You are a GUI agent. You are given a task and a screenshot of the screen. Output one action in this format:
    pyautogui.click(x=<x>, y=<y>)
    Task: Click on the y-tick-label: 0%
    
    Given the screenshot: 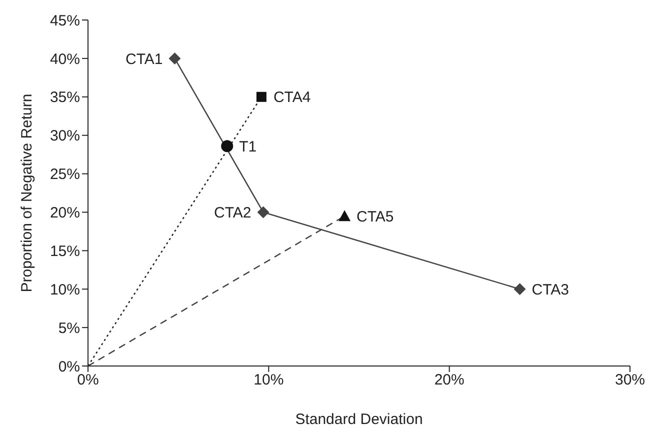 What is the action you would take?
    pyautogui.click(x=69, y=367)
    